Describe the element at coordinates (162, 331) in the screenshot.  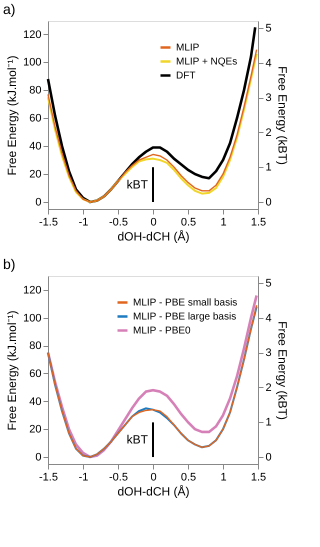
I see `legend-label: MLIP - PBE0` at that location.